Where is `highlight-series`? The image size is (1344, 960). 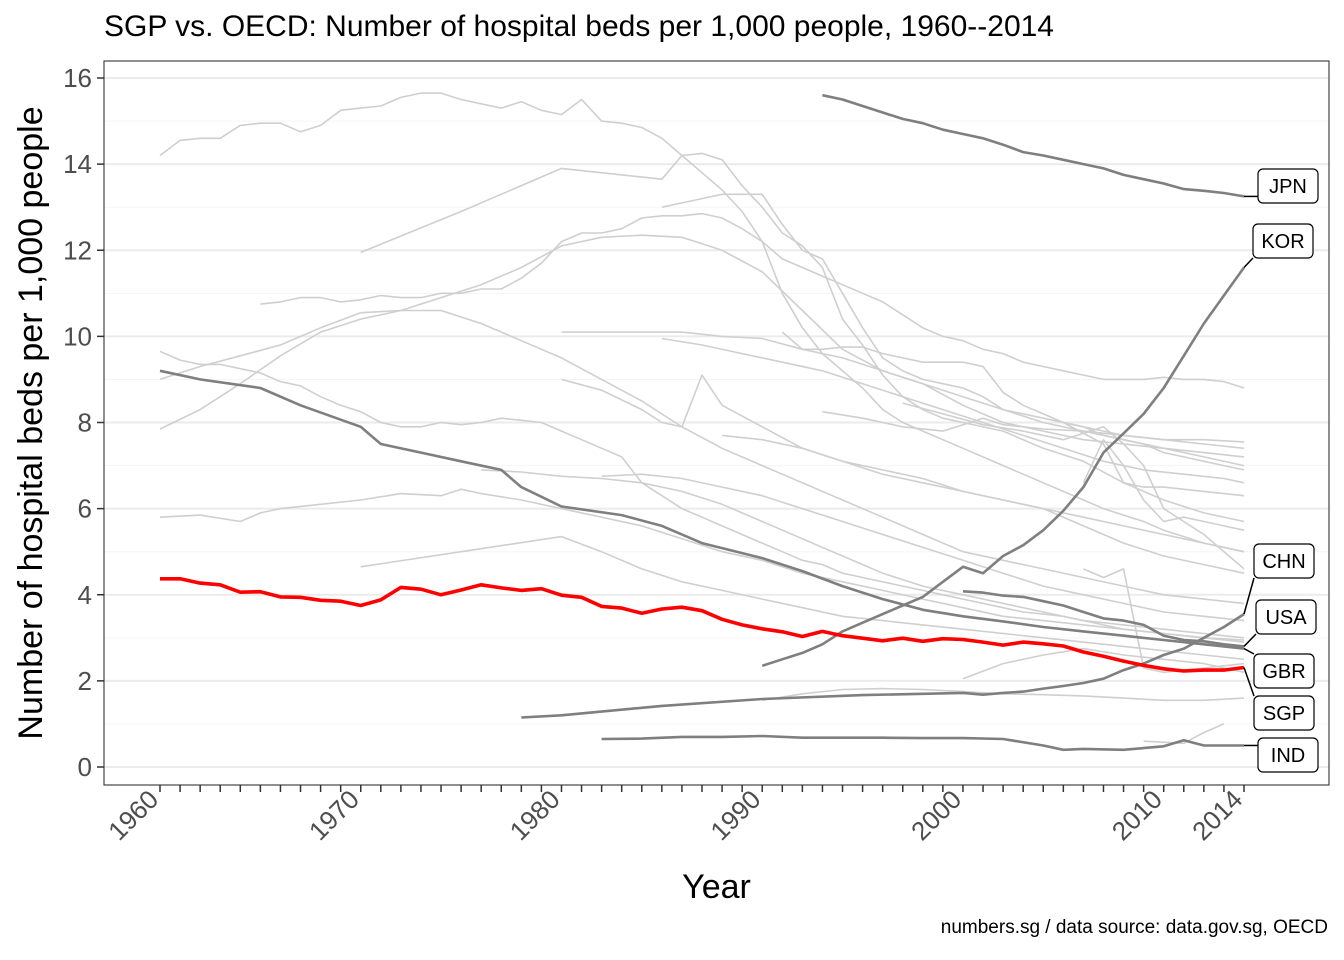
highlight-series is located at coordinates (702, 625).